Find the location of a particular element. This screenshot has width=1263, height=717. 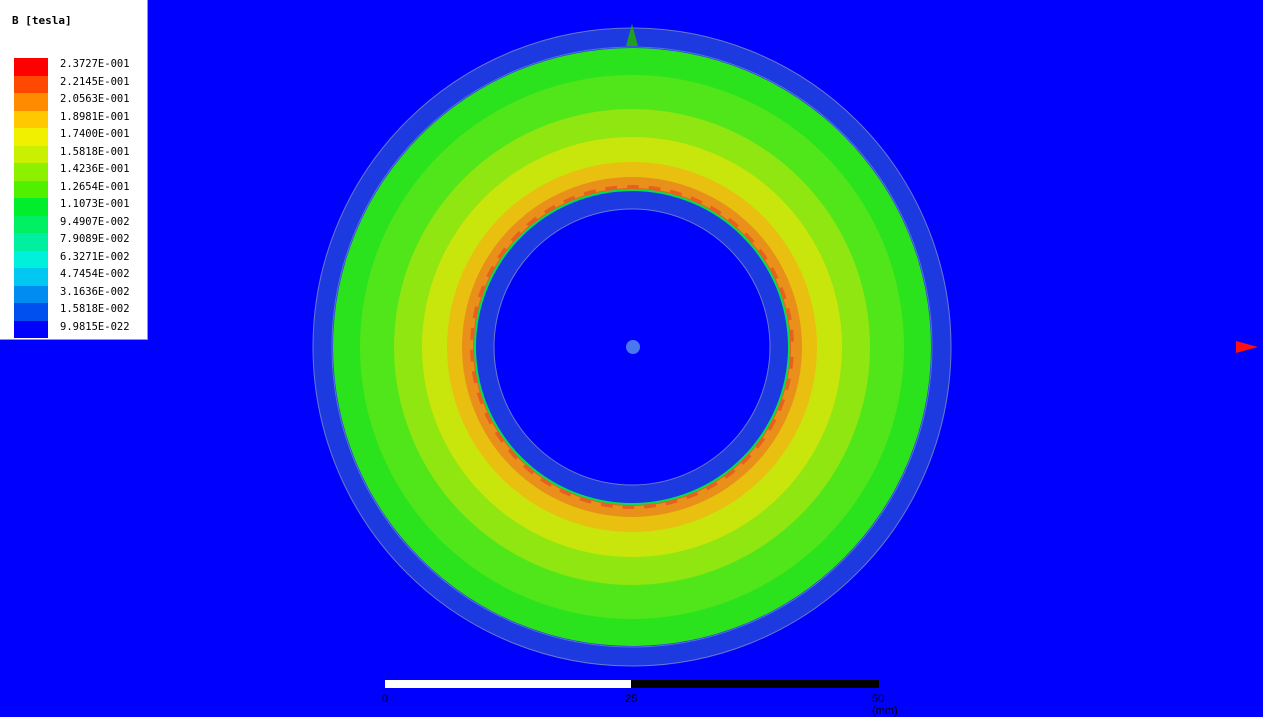

legend-entry: 1.1073E-001 is located at coordinates (79, 207).